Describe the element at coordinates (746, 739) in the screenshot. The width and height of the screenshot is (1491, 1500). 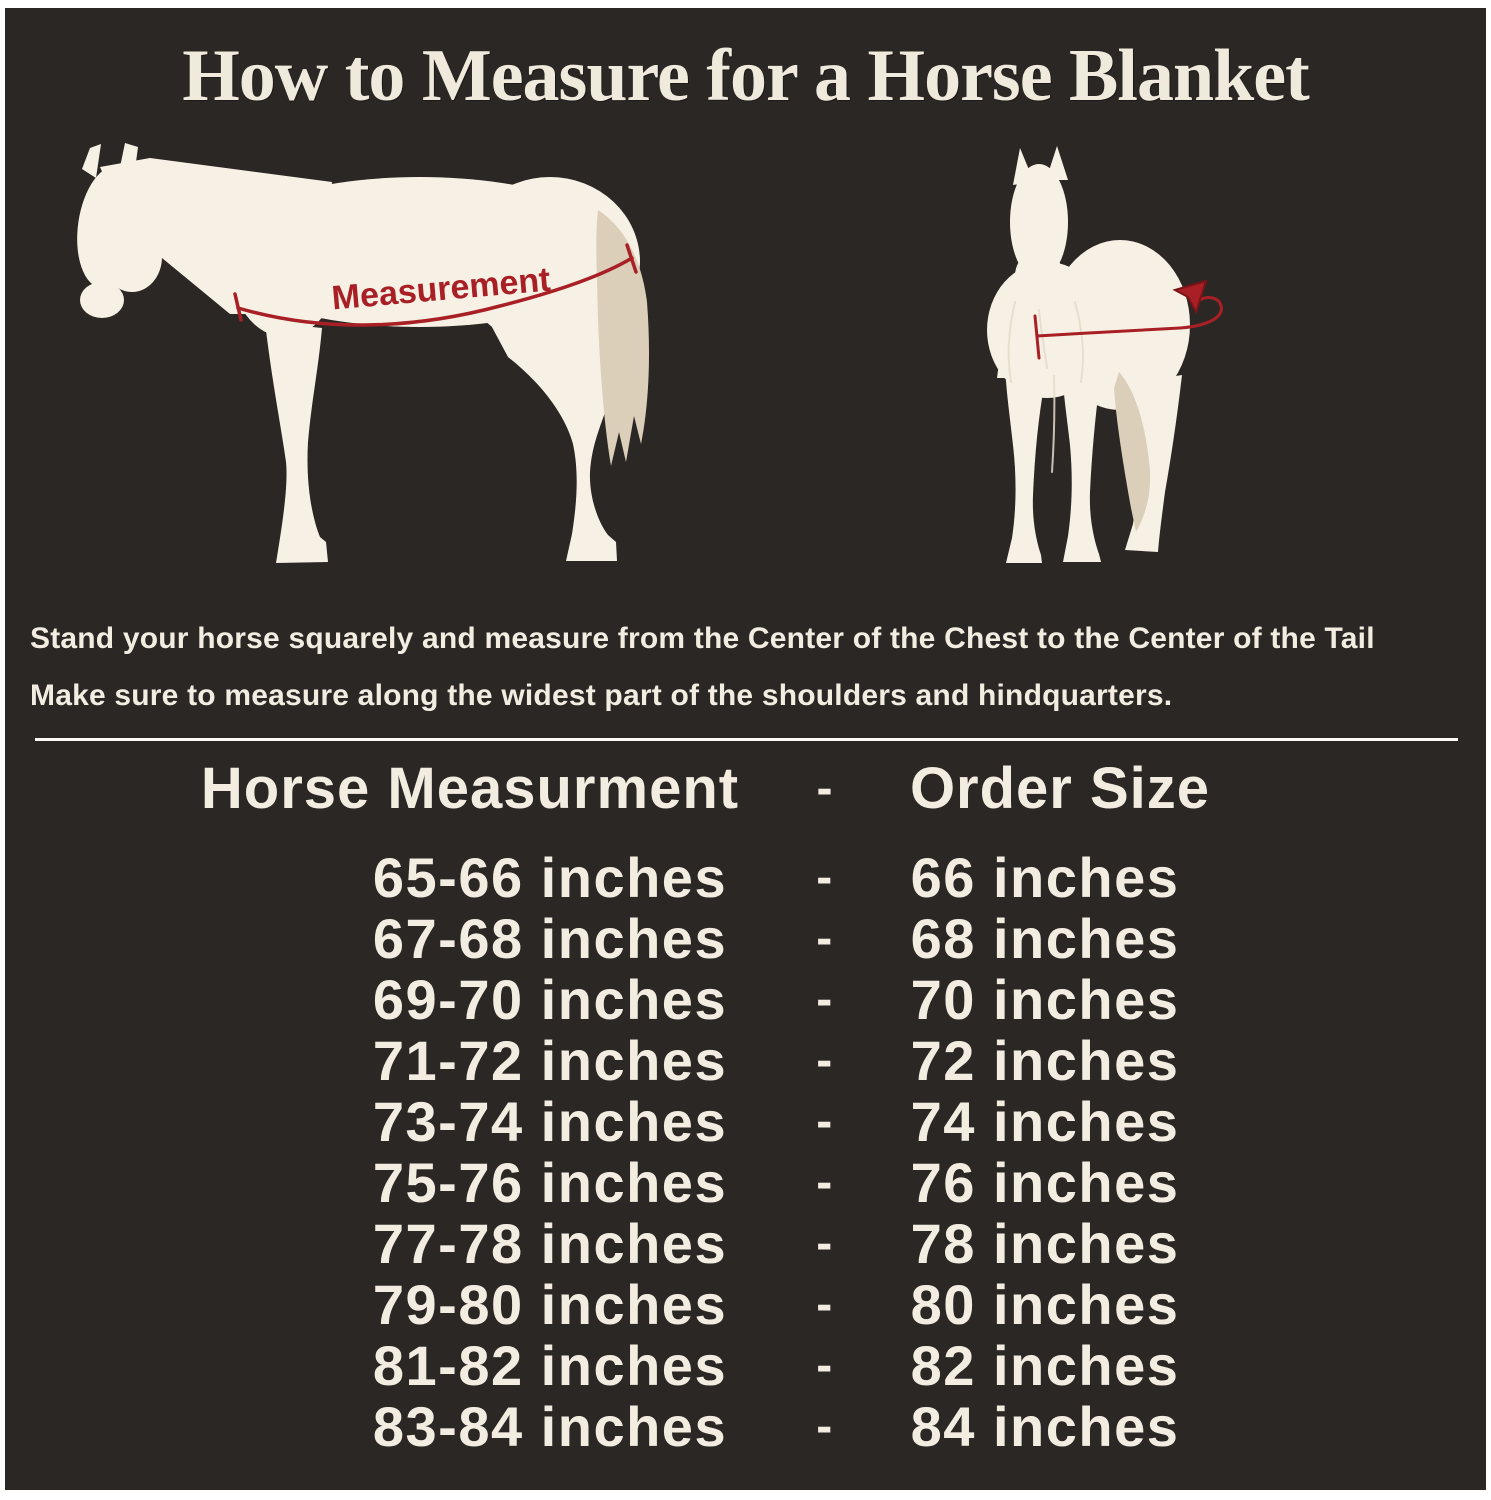
I see `divider-line` at that location.